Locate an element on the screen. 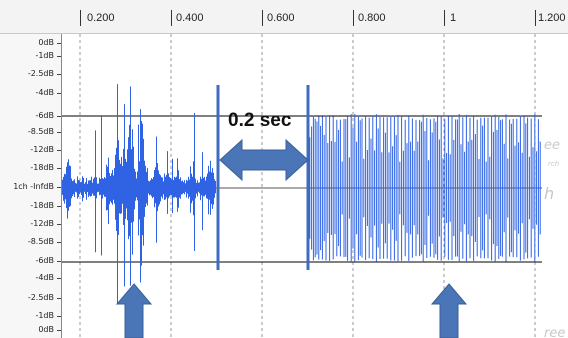 The width and height of the screenshot is (568, 338). watermark-text: ee is located at coordinates (552, 145).